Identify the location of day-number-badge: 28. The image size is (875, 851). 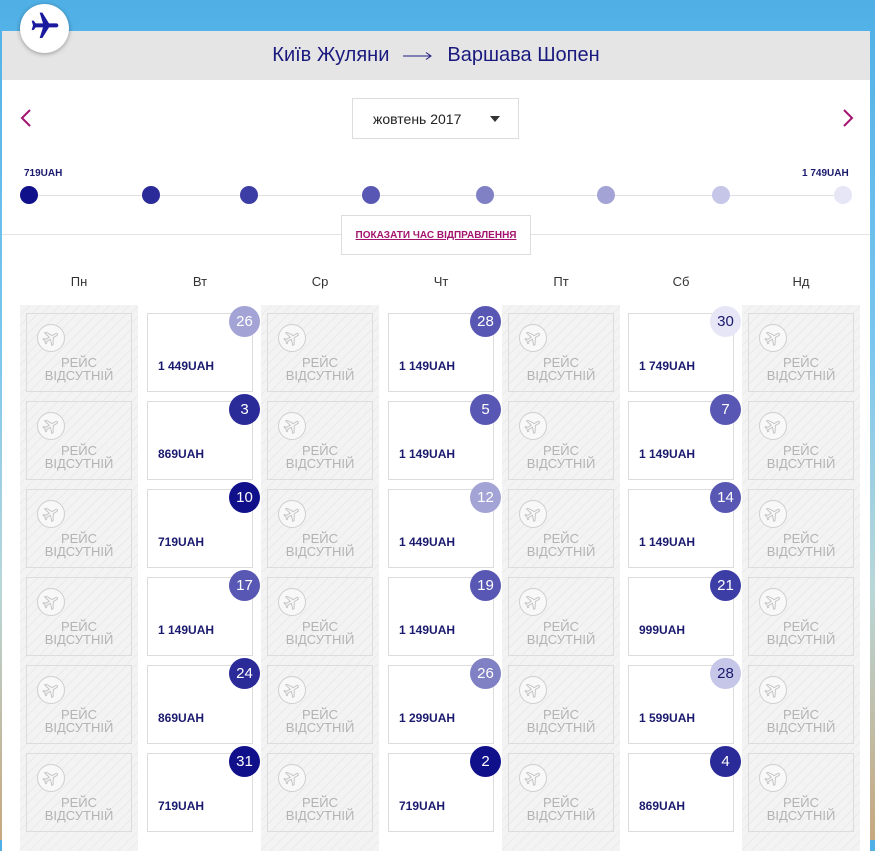
(485, 321).